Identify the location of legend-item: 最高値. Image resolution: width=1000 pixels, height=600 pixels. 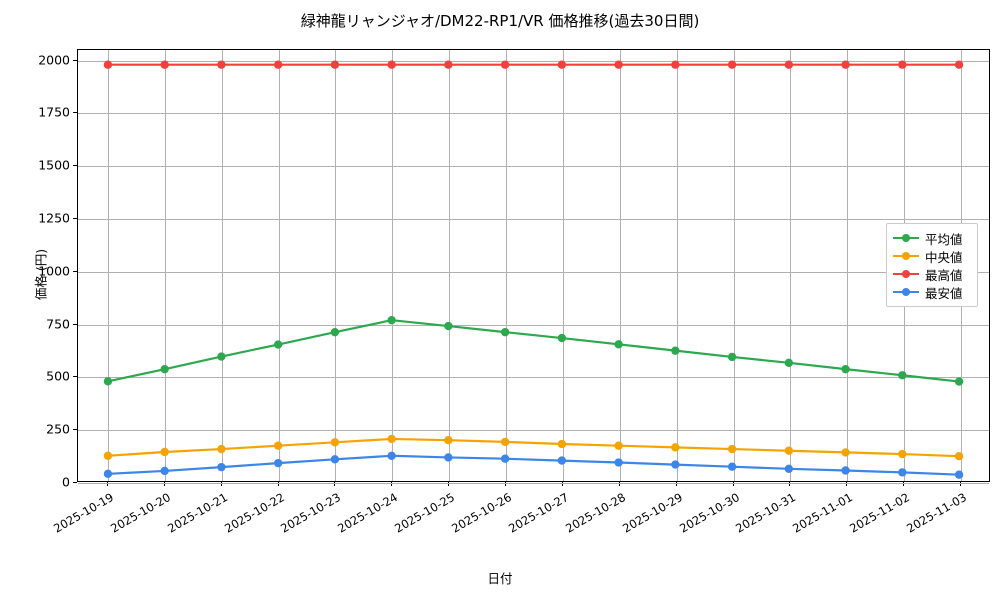
(932, 274).